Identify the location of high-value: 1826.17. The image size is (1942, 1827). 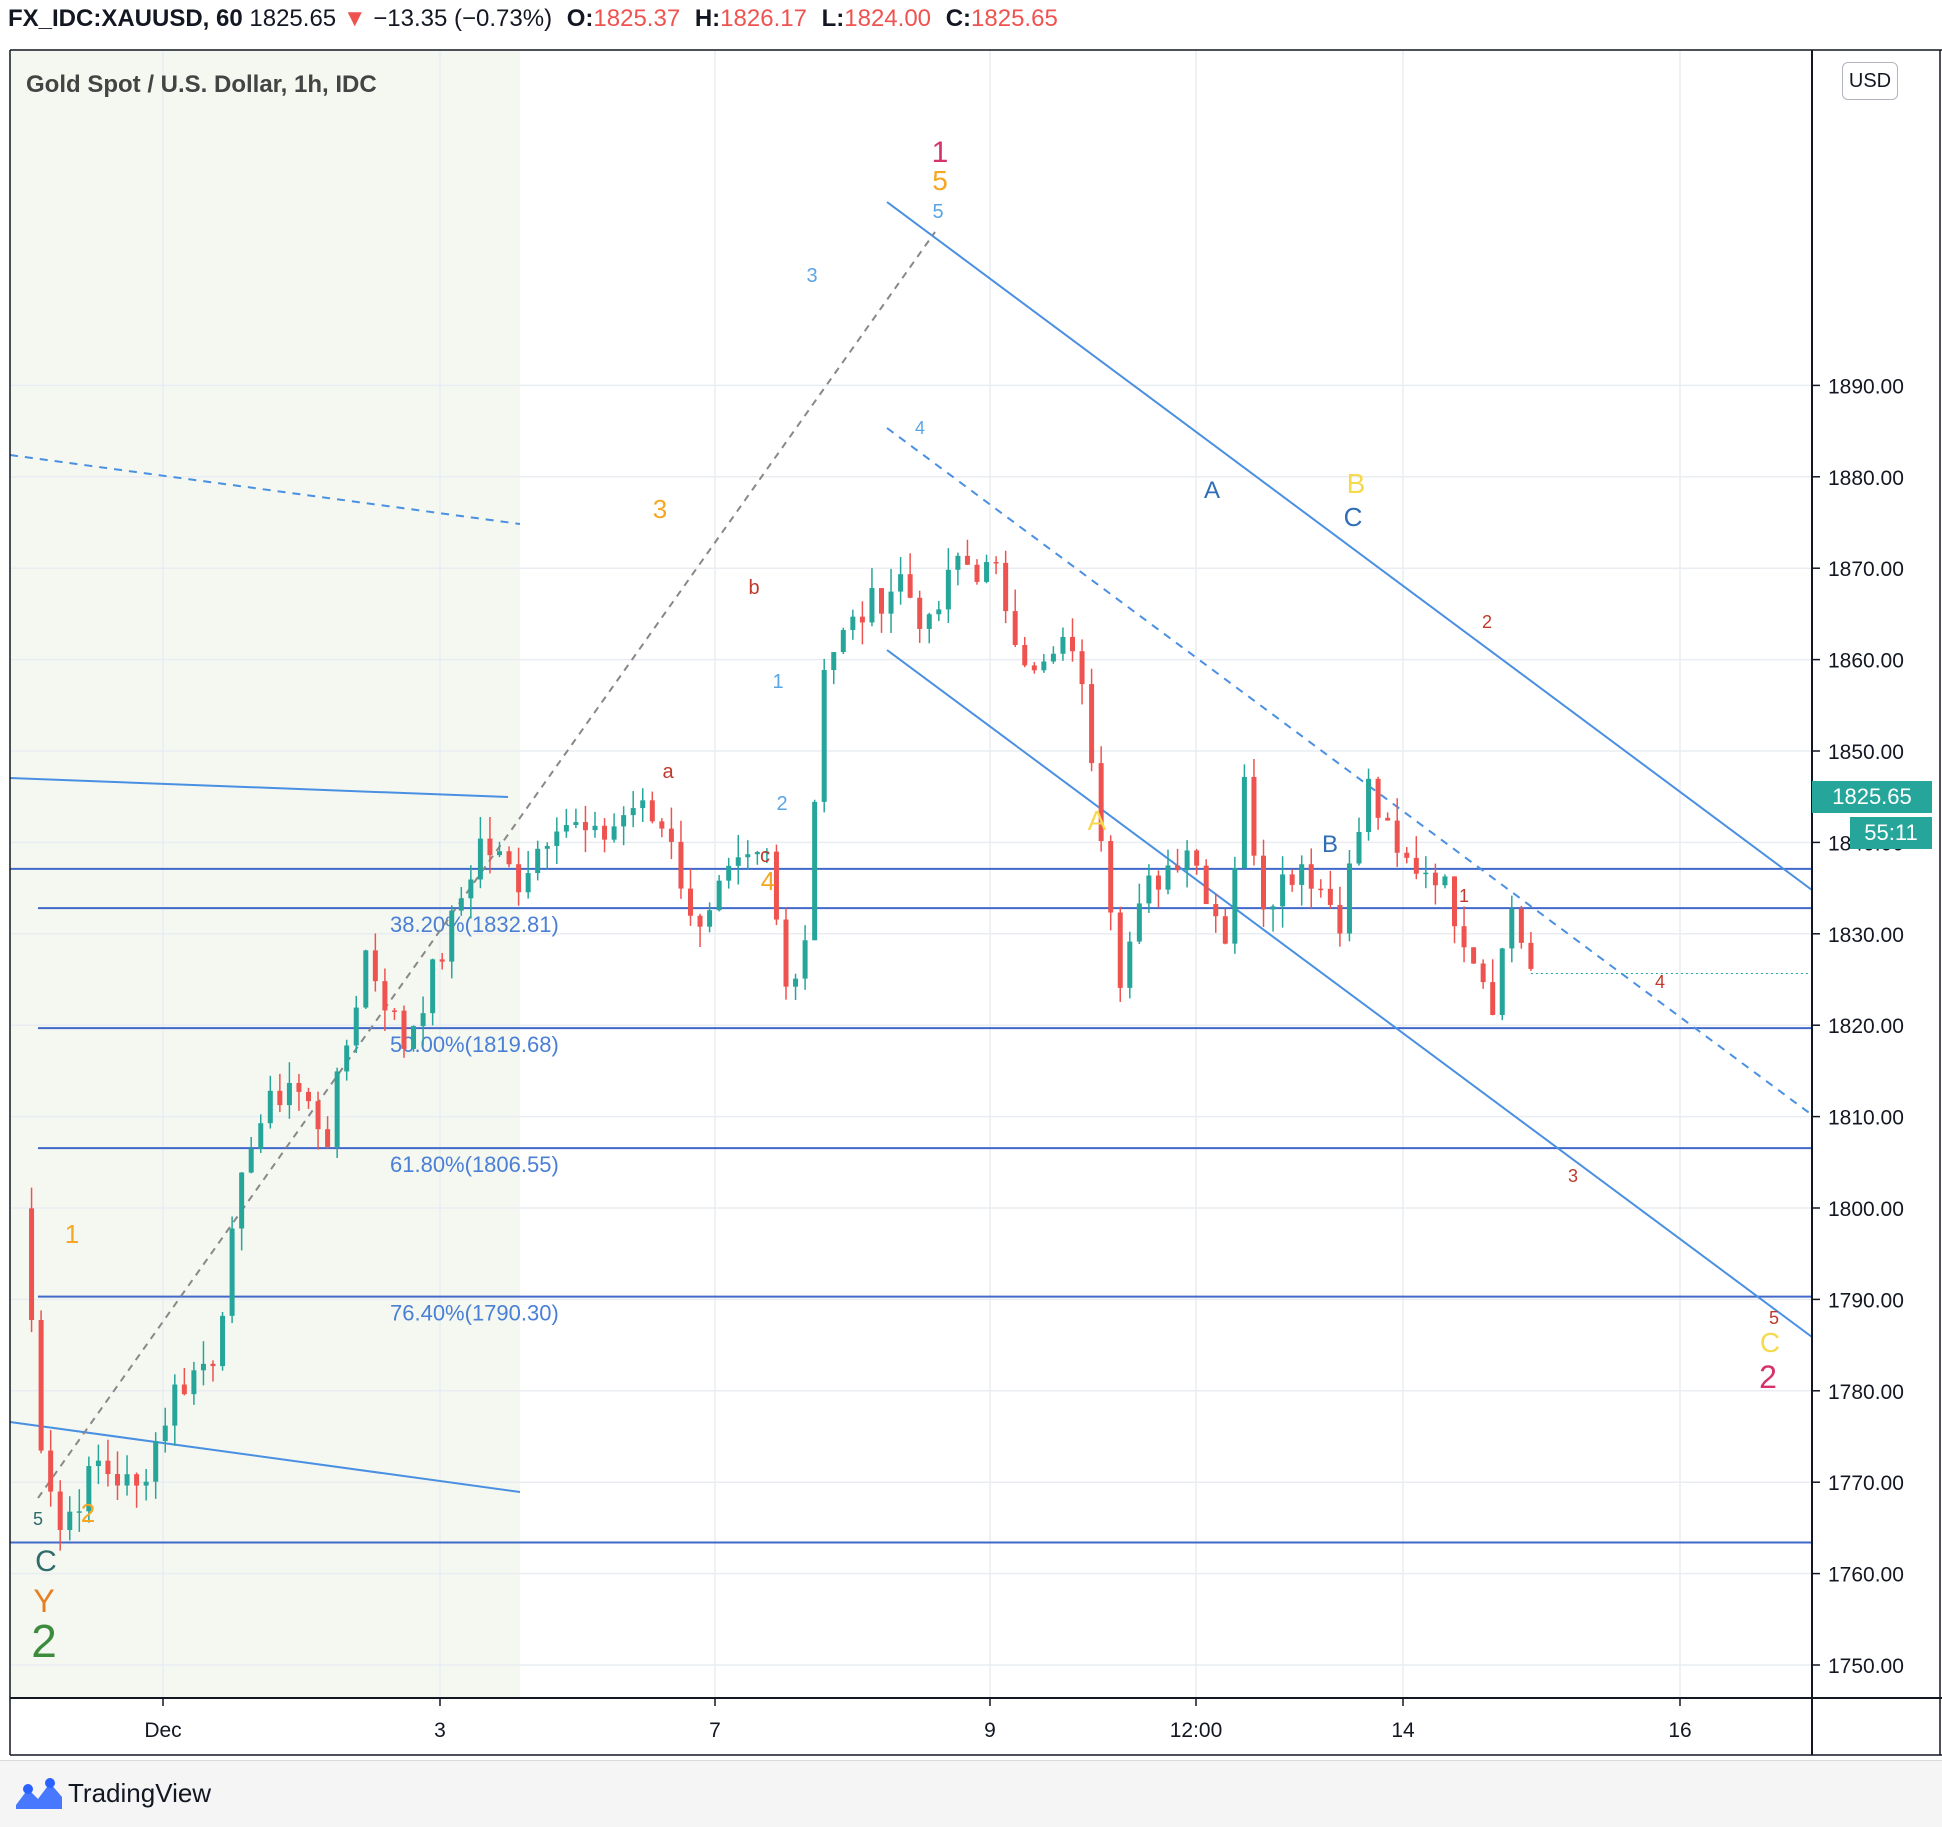
(763, 18).